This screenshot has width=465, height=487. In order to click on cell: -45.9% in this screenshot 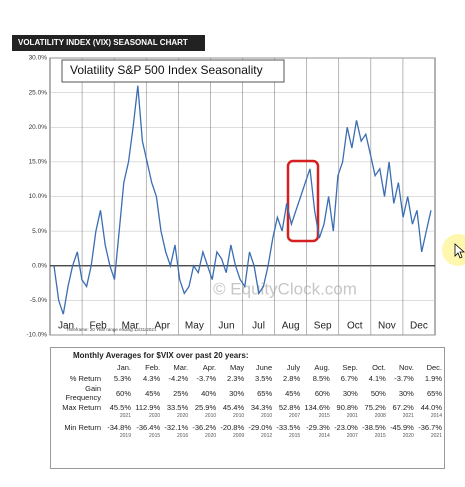, I will do `click(402, 427)`.